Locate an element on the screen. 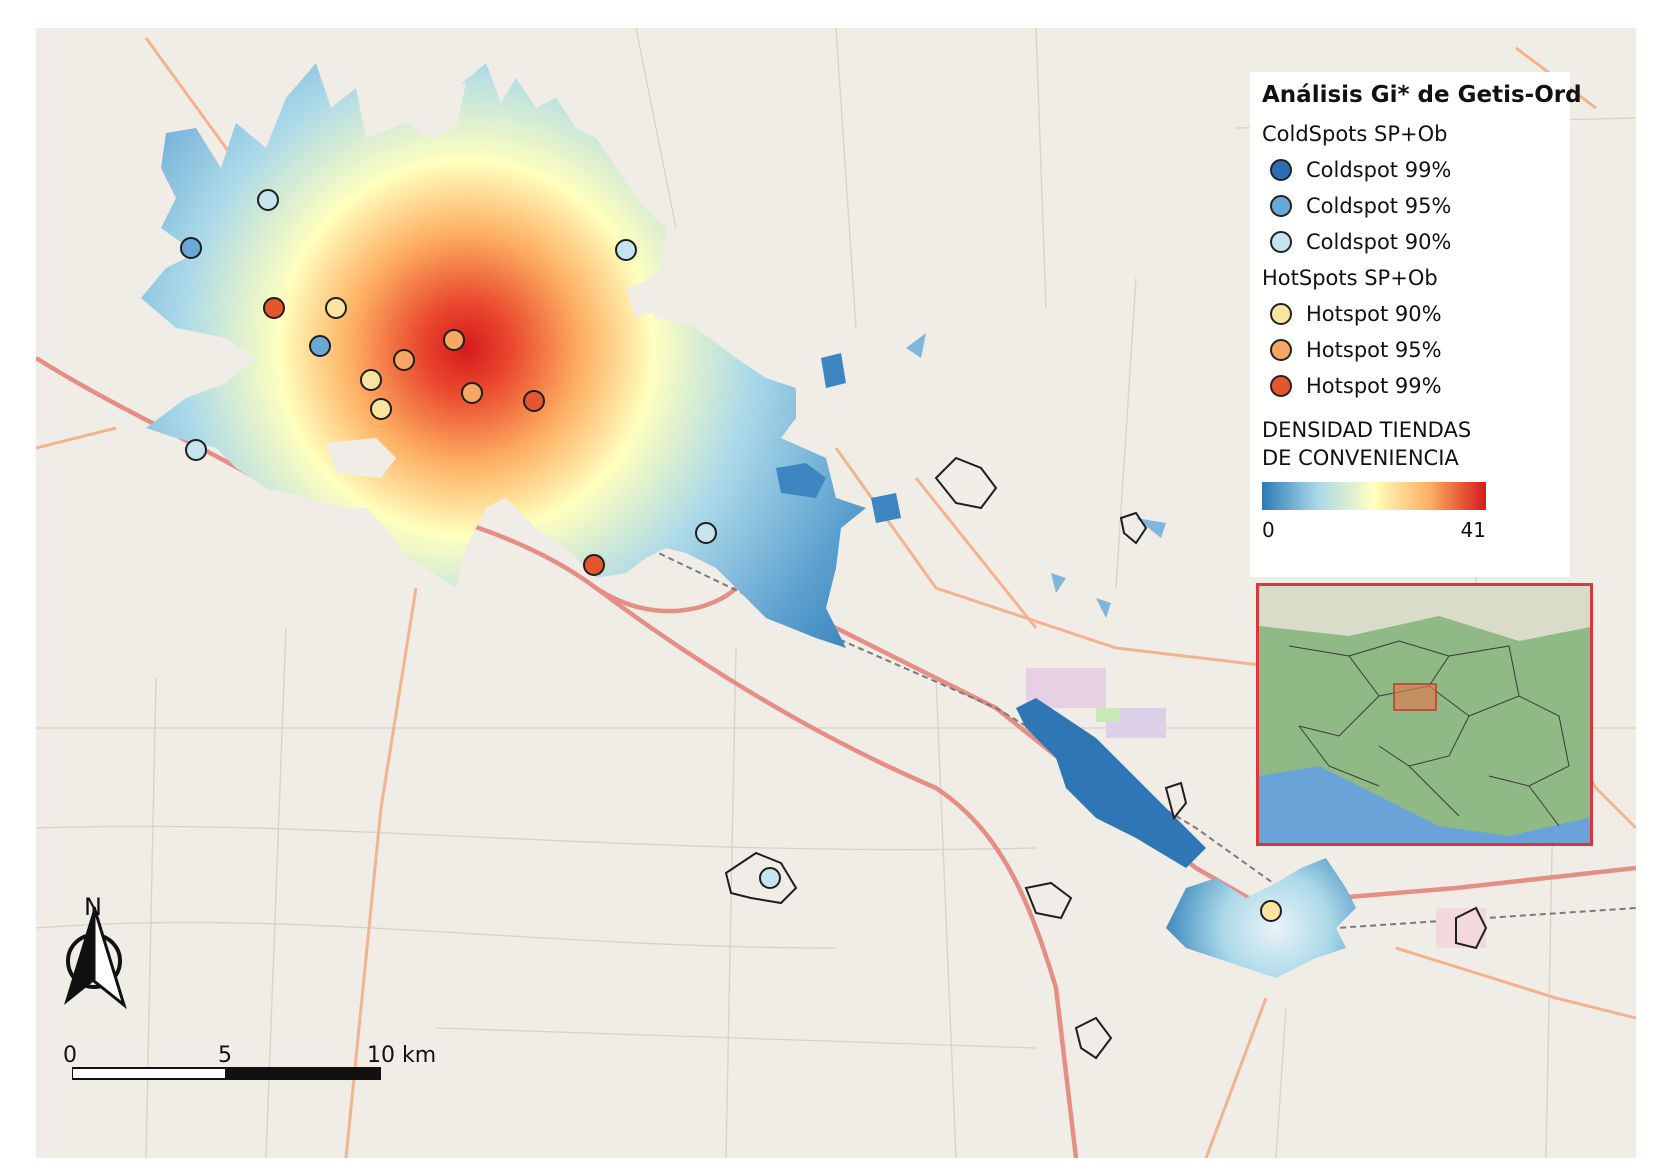 Image resolution: width=1659 pixels, height=1173 pixels. legend-item-hotspot-99: Hotspot 99% is located at coordinates (1410, 386).